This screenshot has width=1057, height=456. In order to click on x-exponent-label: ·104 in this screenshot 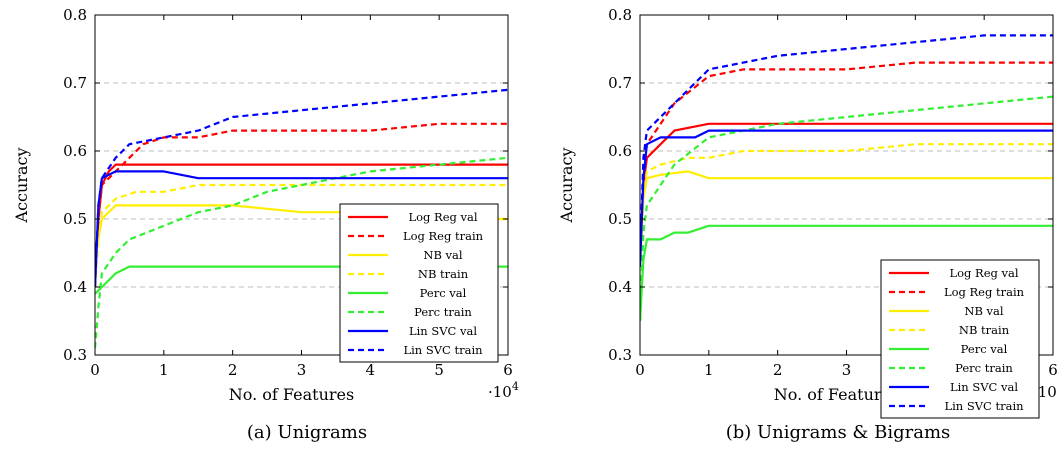, I will do `click(503, 390)`.